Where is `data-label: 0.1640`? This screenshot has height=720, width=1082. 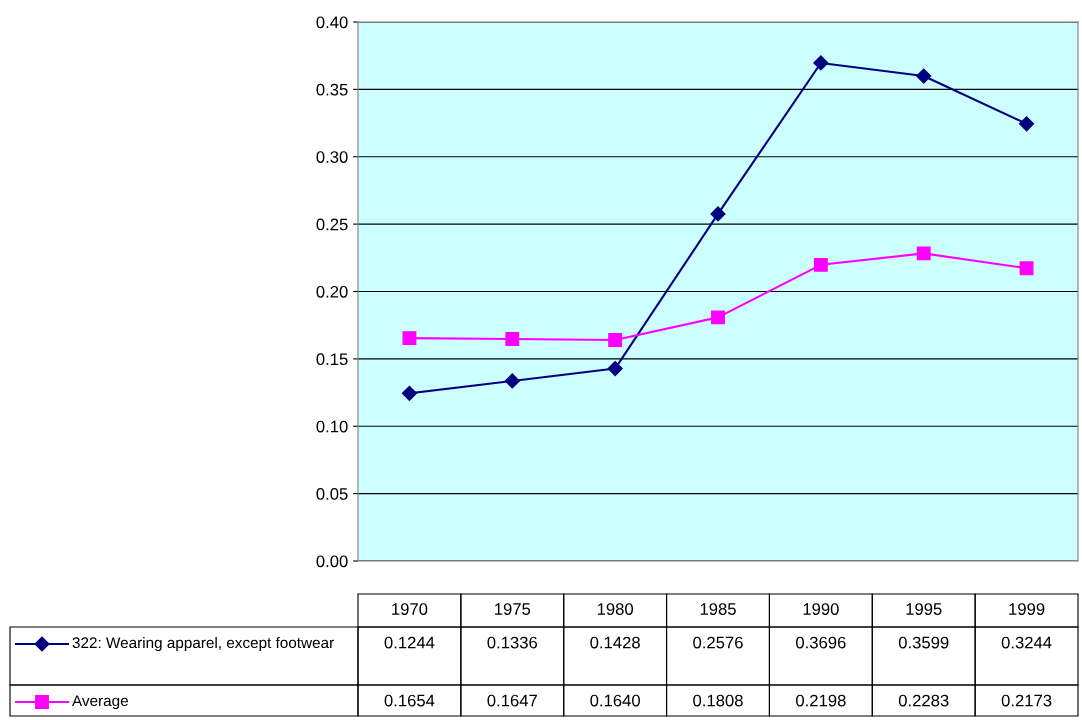
data-label: 0.1640 is located at coordinates (615, 700).